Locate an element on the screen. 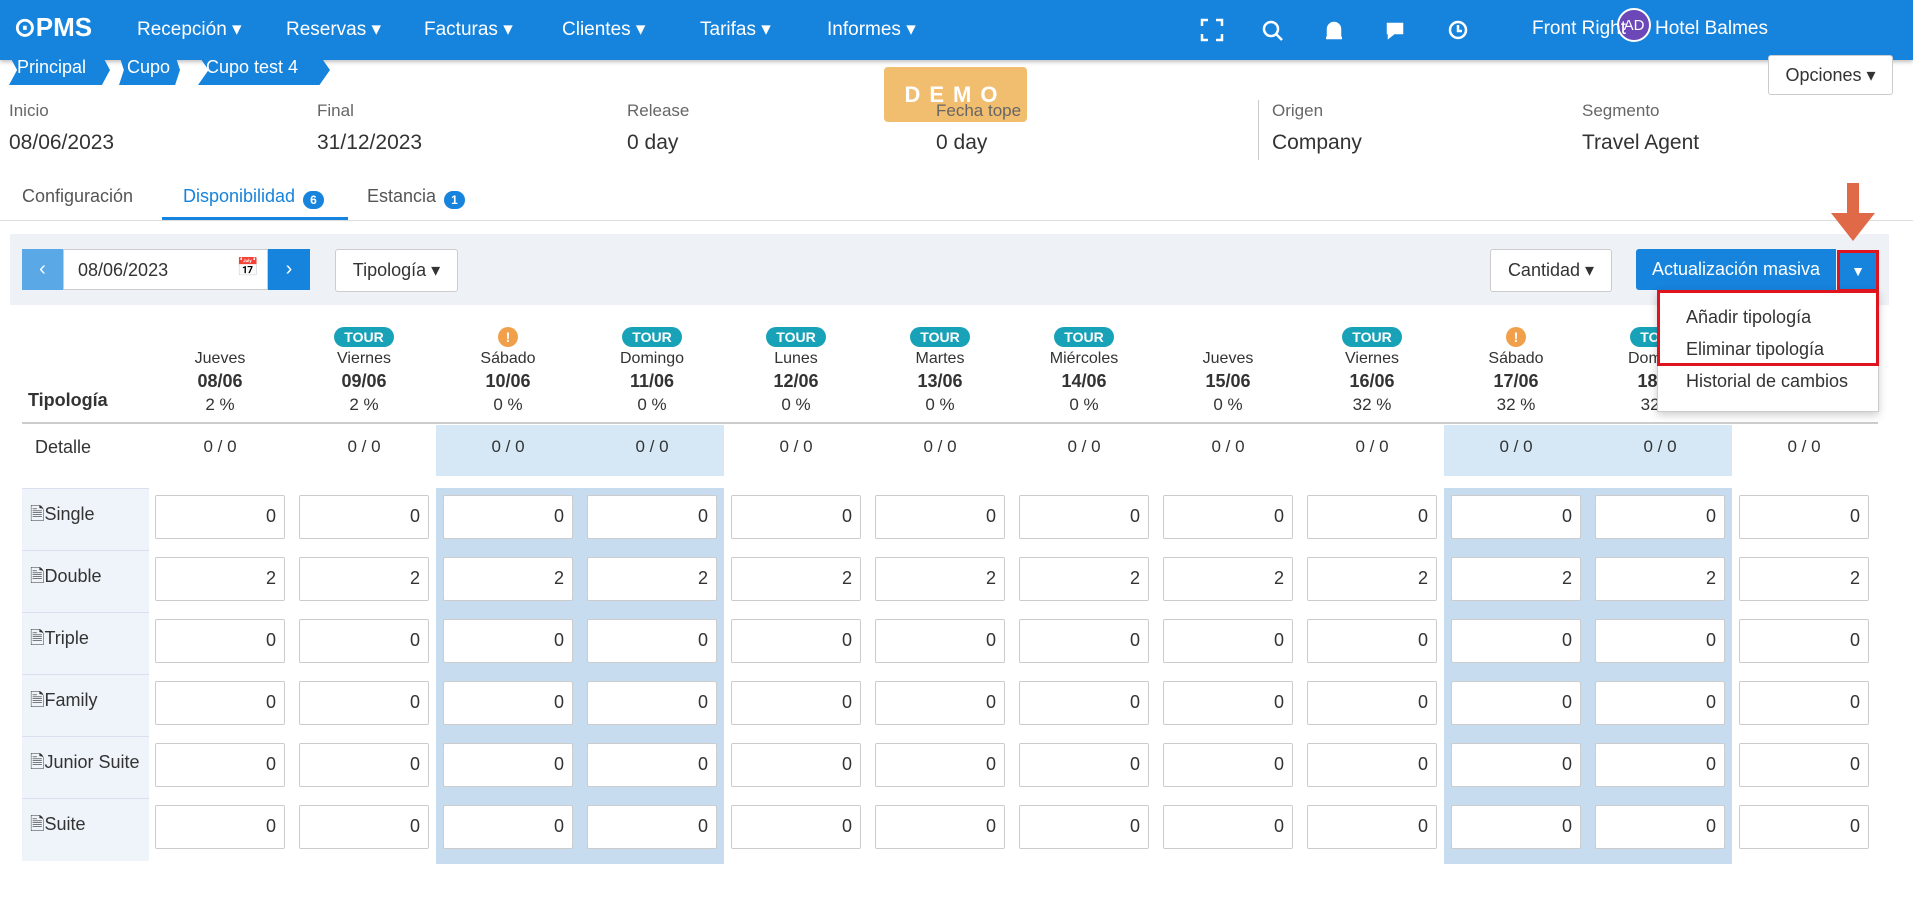 This screenshot has width=1913, height=905. bulk-update-button: Actualización masiva is located at coordinates (1736, 269).